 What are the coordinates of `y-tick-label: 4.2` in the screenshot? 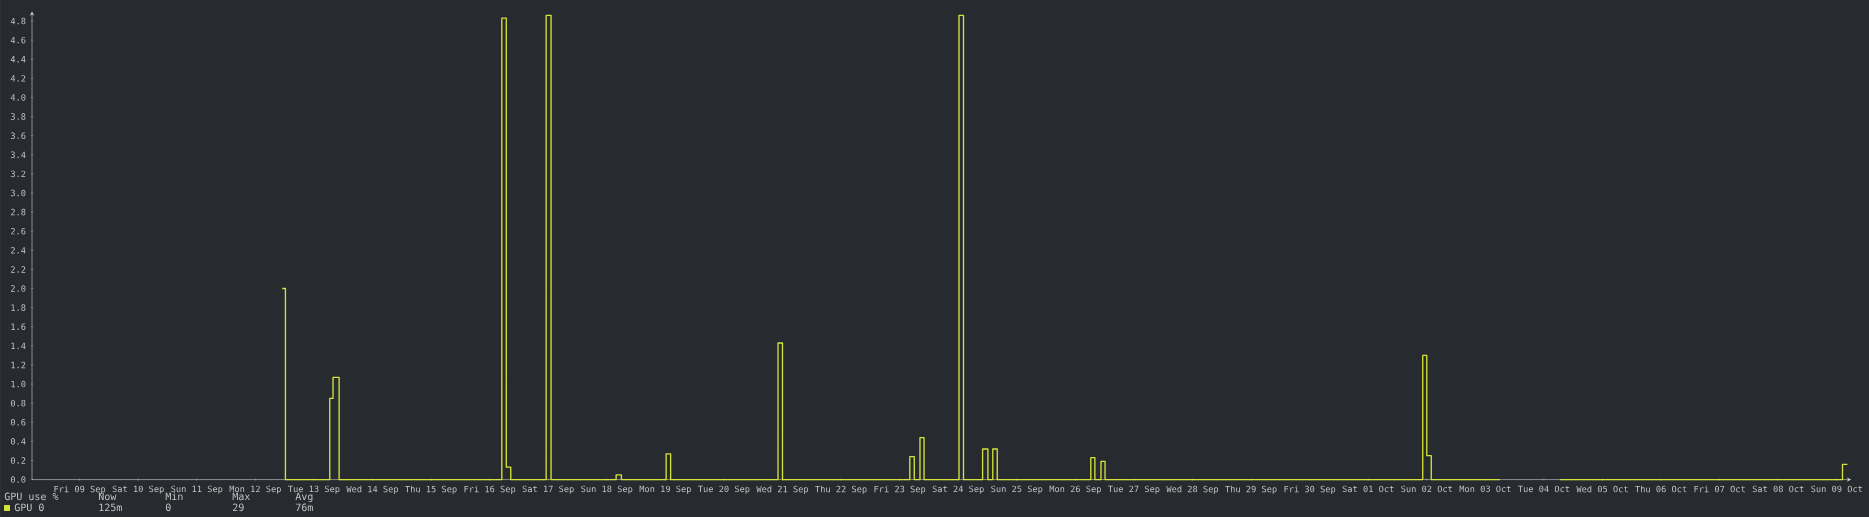 It's located at (18, 78).